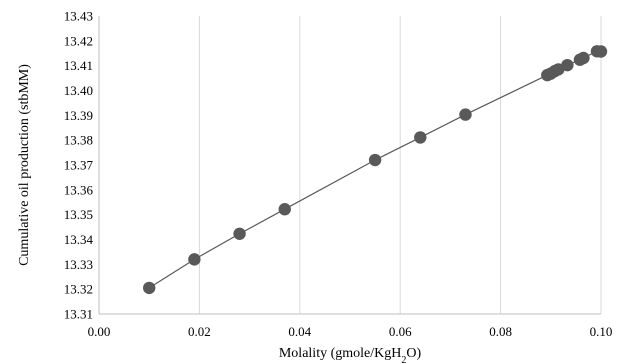 This screenshot has width=629, height=364. I want to click on y-tick-label: 13.39, so click(78, 115).